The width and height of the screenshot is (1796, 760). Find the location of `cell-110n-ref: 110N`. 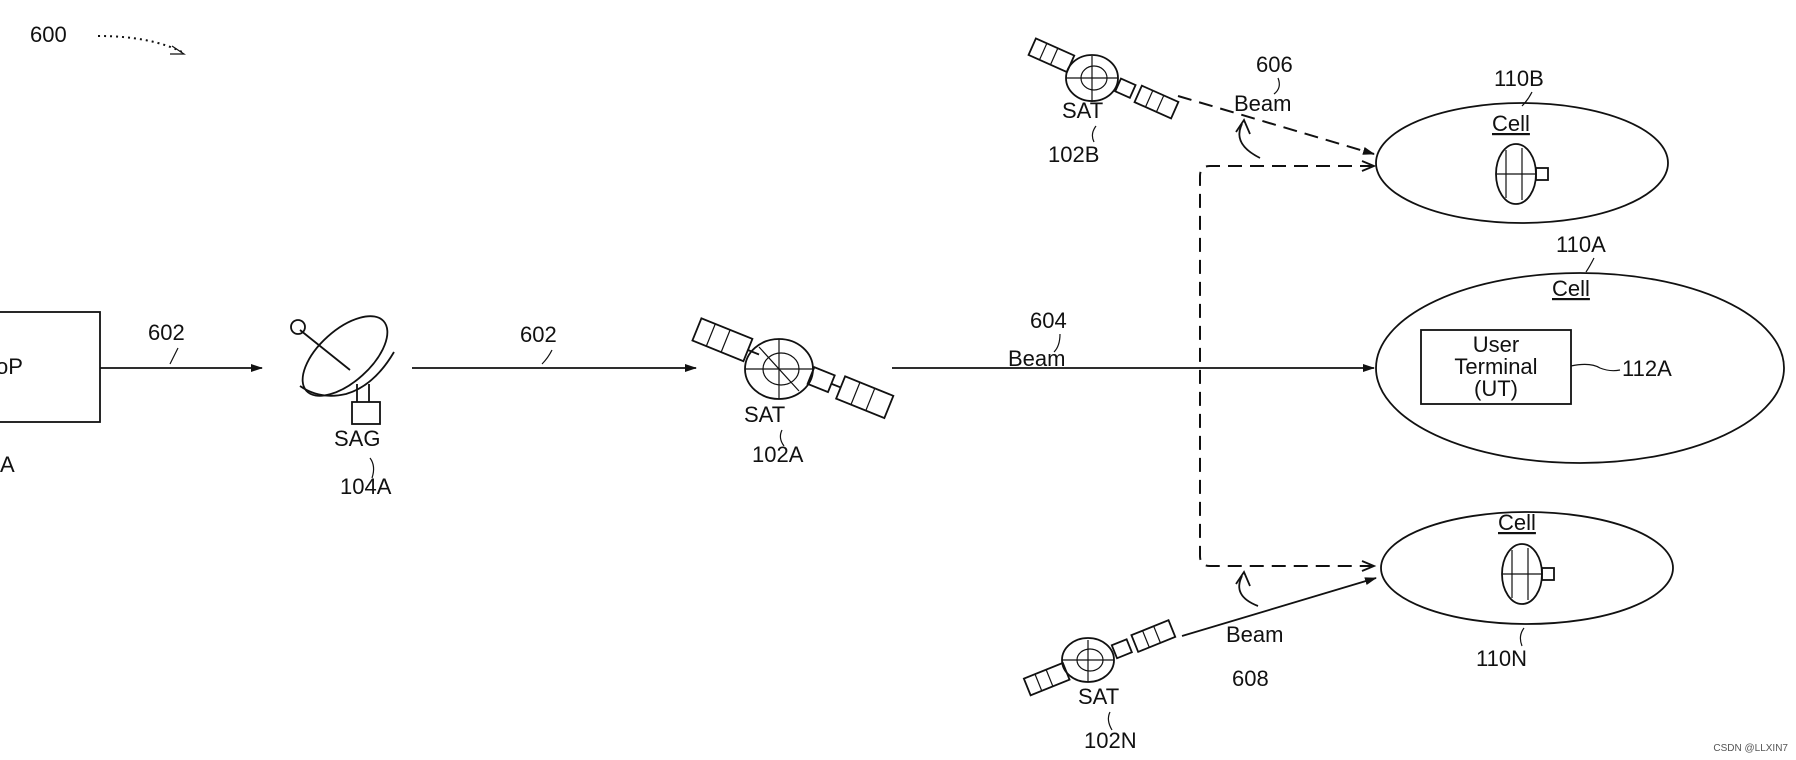

cell-110n-ref: 110N is located at coordinates (1501, 658).